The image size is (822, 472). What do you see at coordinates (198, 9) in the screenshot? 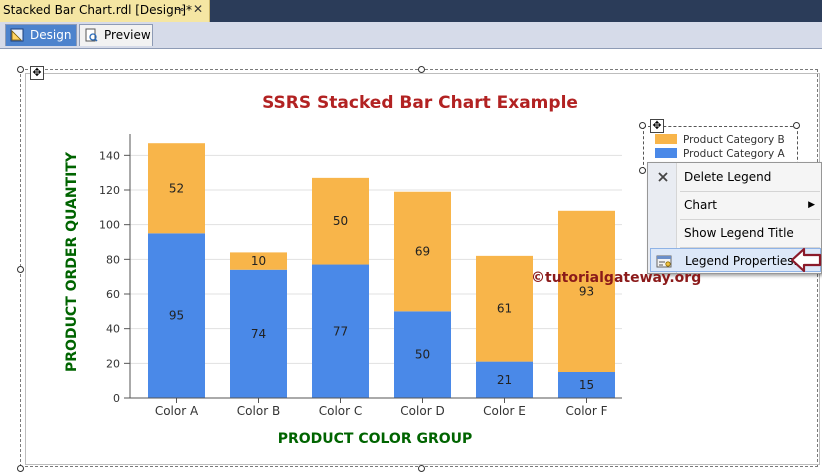
I see `close-icon: ✕` at bounding box center [198, 9].